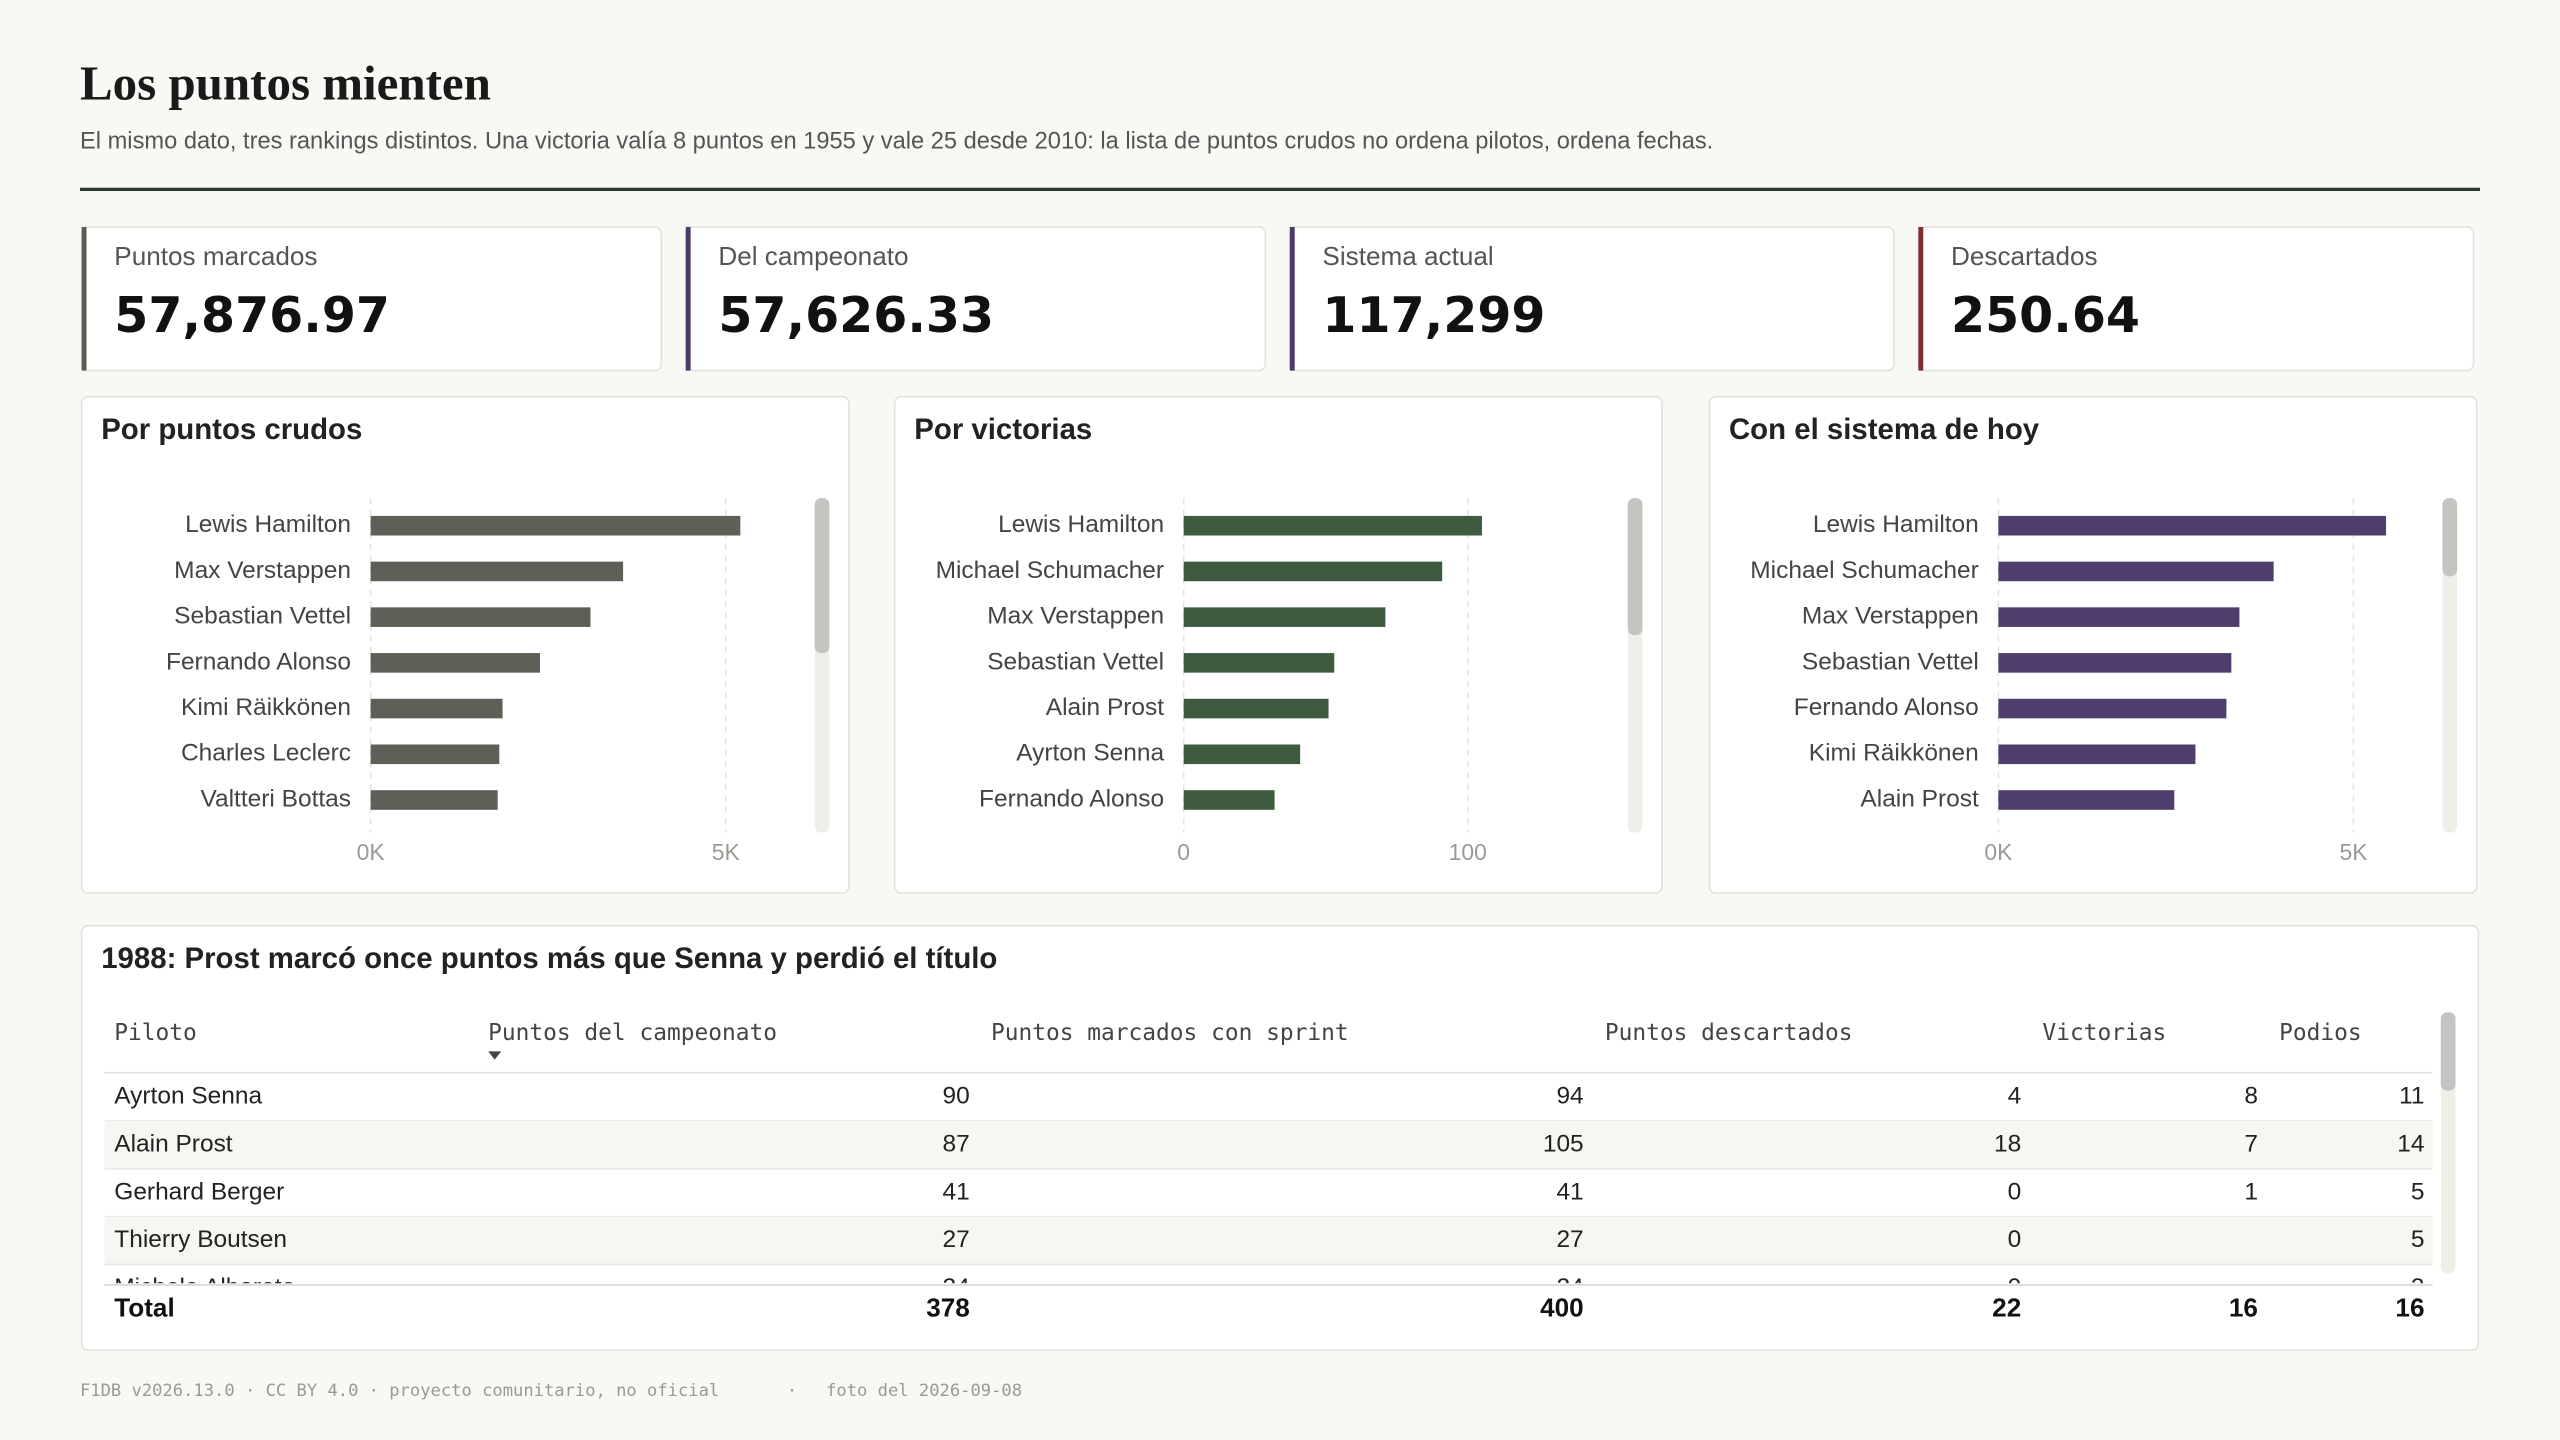 The width and height of the screenshot is (2560, 1440). Describe the element at coordinates (856, 315) in the screenshot. I see `kpi-value: 57,626.33` at that location.